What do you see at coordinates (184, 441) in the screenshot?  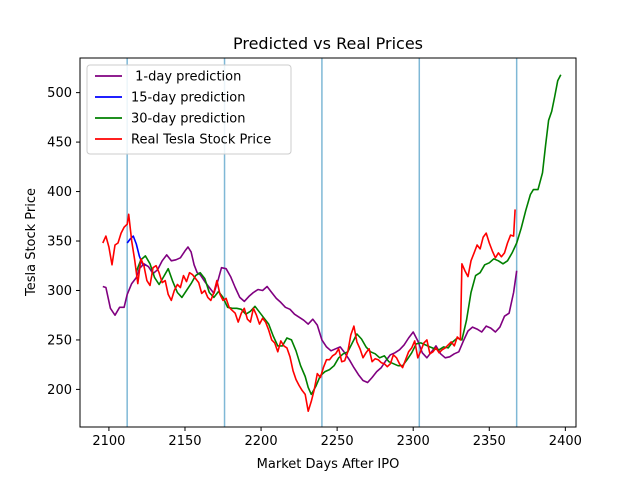 I see `x-tick-label-1: 2150` at bounding box center [184, 441].